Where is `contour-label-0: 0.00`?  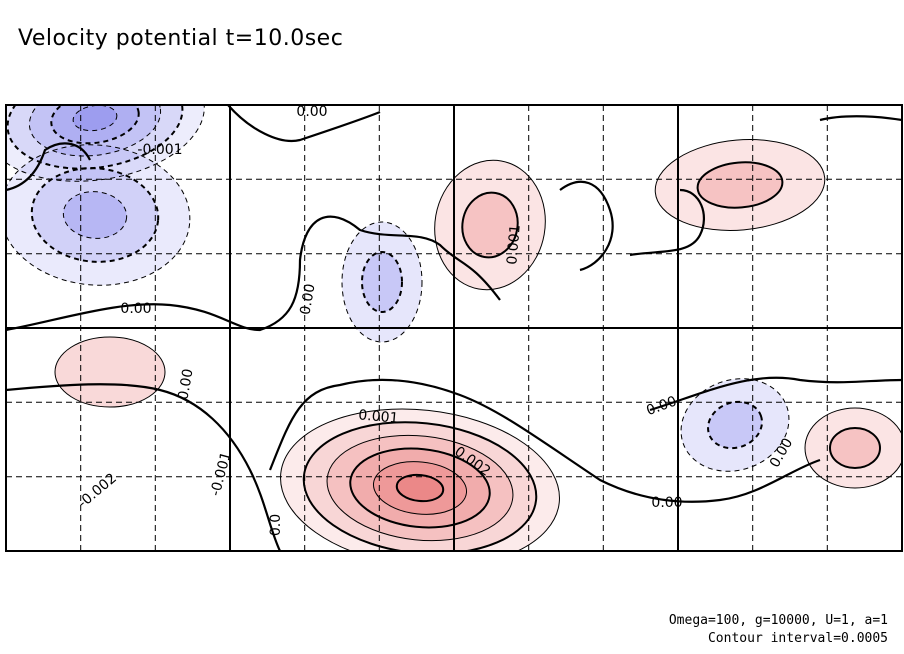
contour-label-0: 0.00 is located at coordinates (311, 112).